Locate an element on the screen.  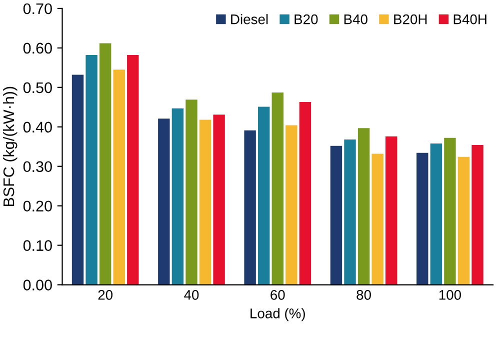
x-tick-label: 60 is located at coordinates (277, 295).